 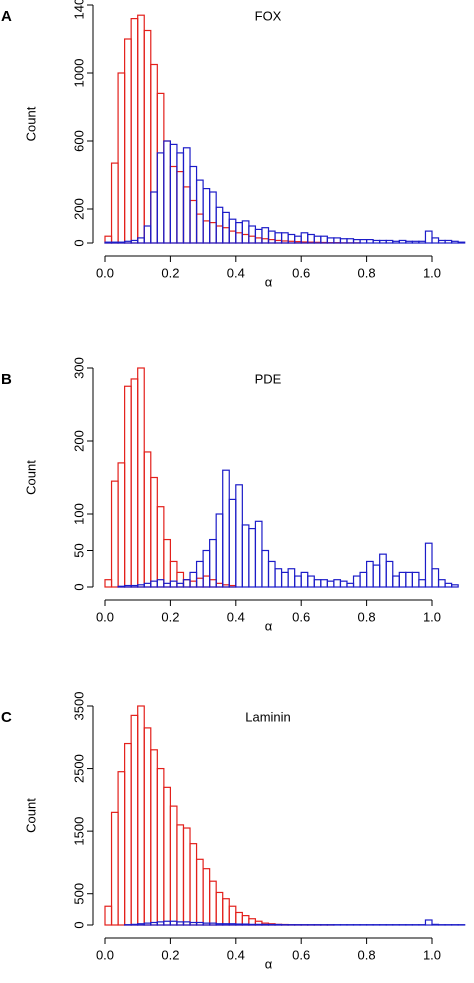 What do you see at coordinates (78, 368) in the screenshot?
I see `y-tick-label: 300` at bounding box center [78, 368].